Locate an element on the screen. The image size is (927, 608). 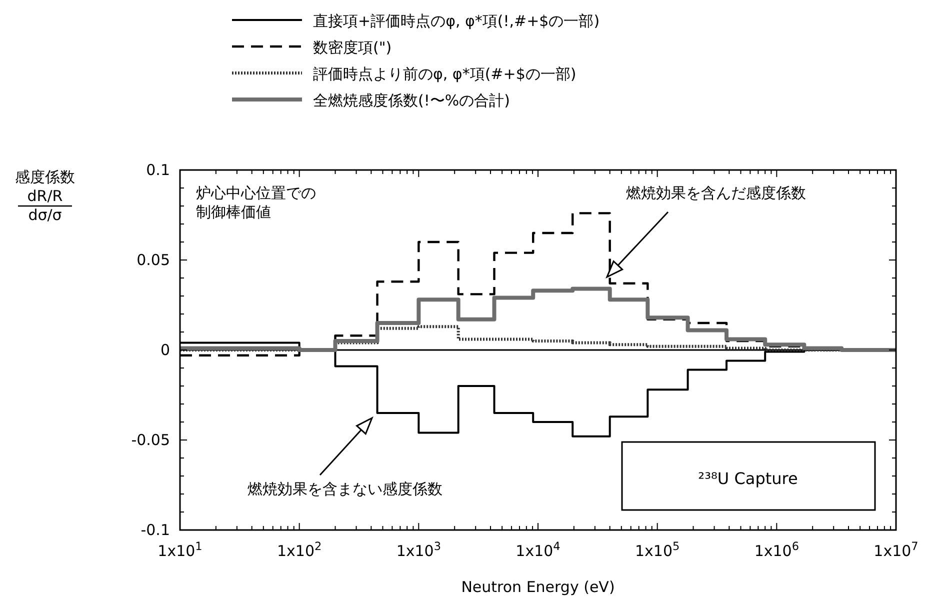
y-tick-label: 0.1 is located at coordinates (158, 170).